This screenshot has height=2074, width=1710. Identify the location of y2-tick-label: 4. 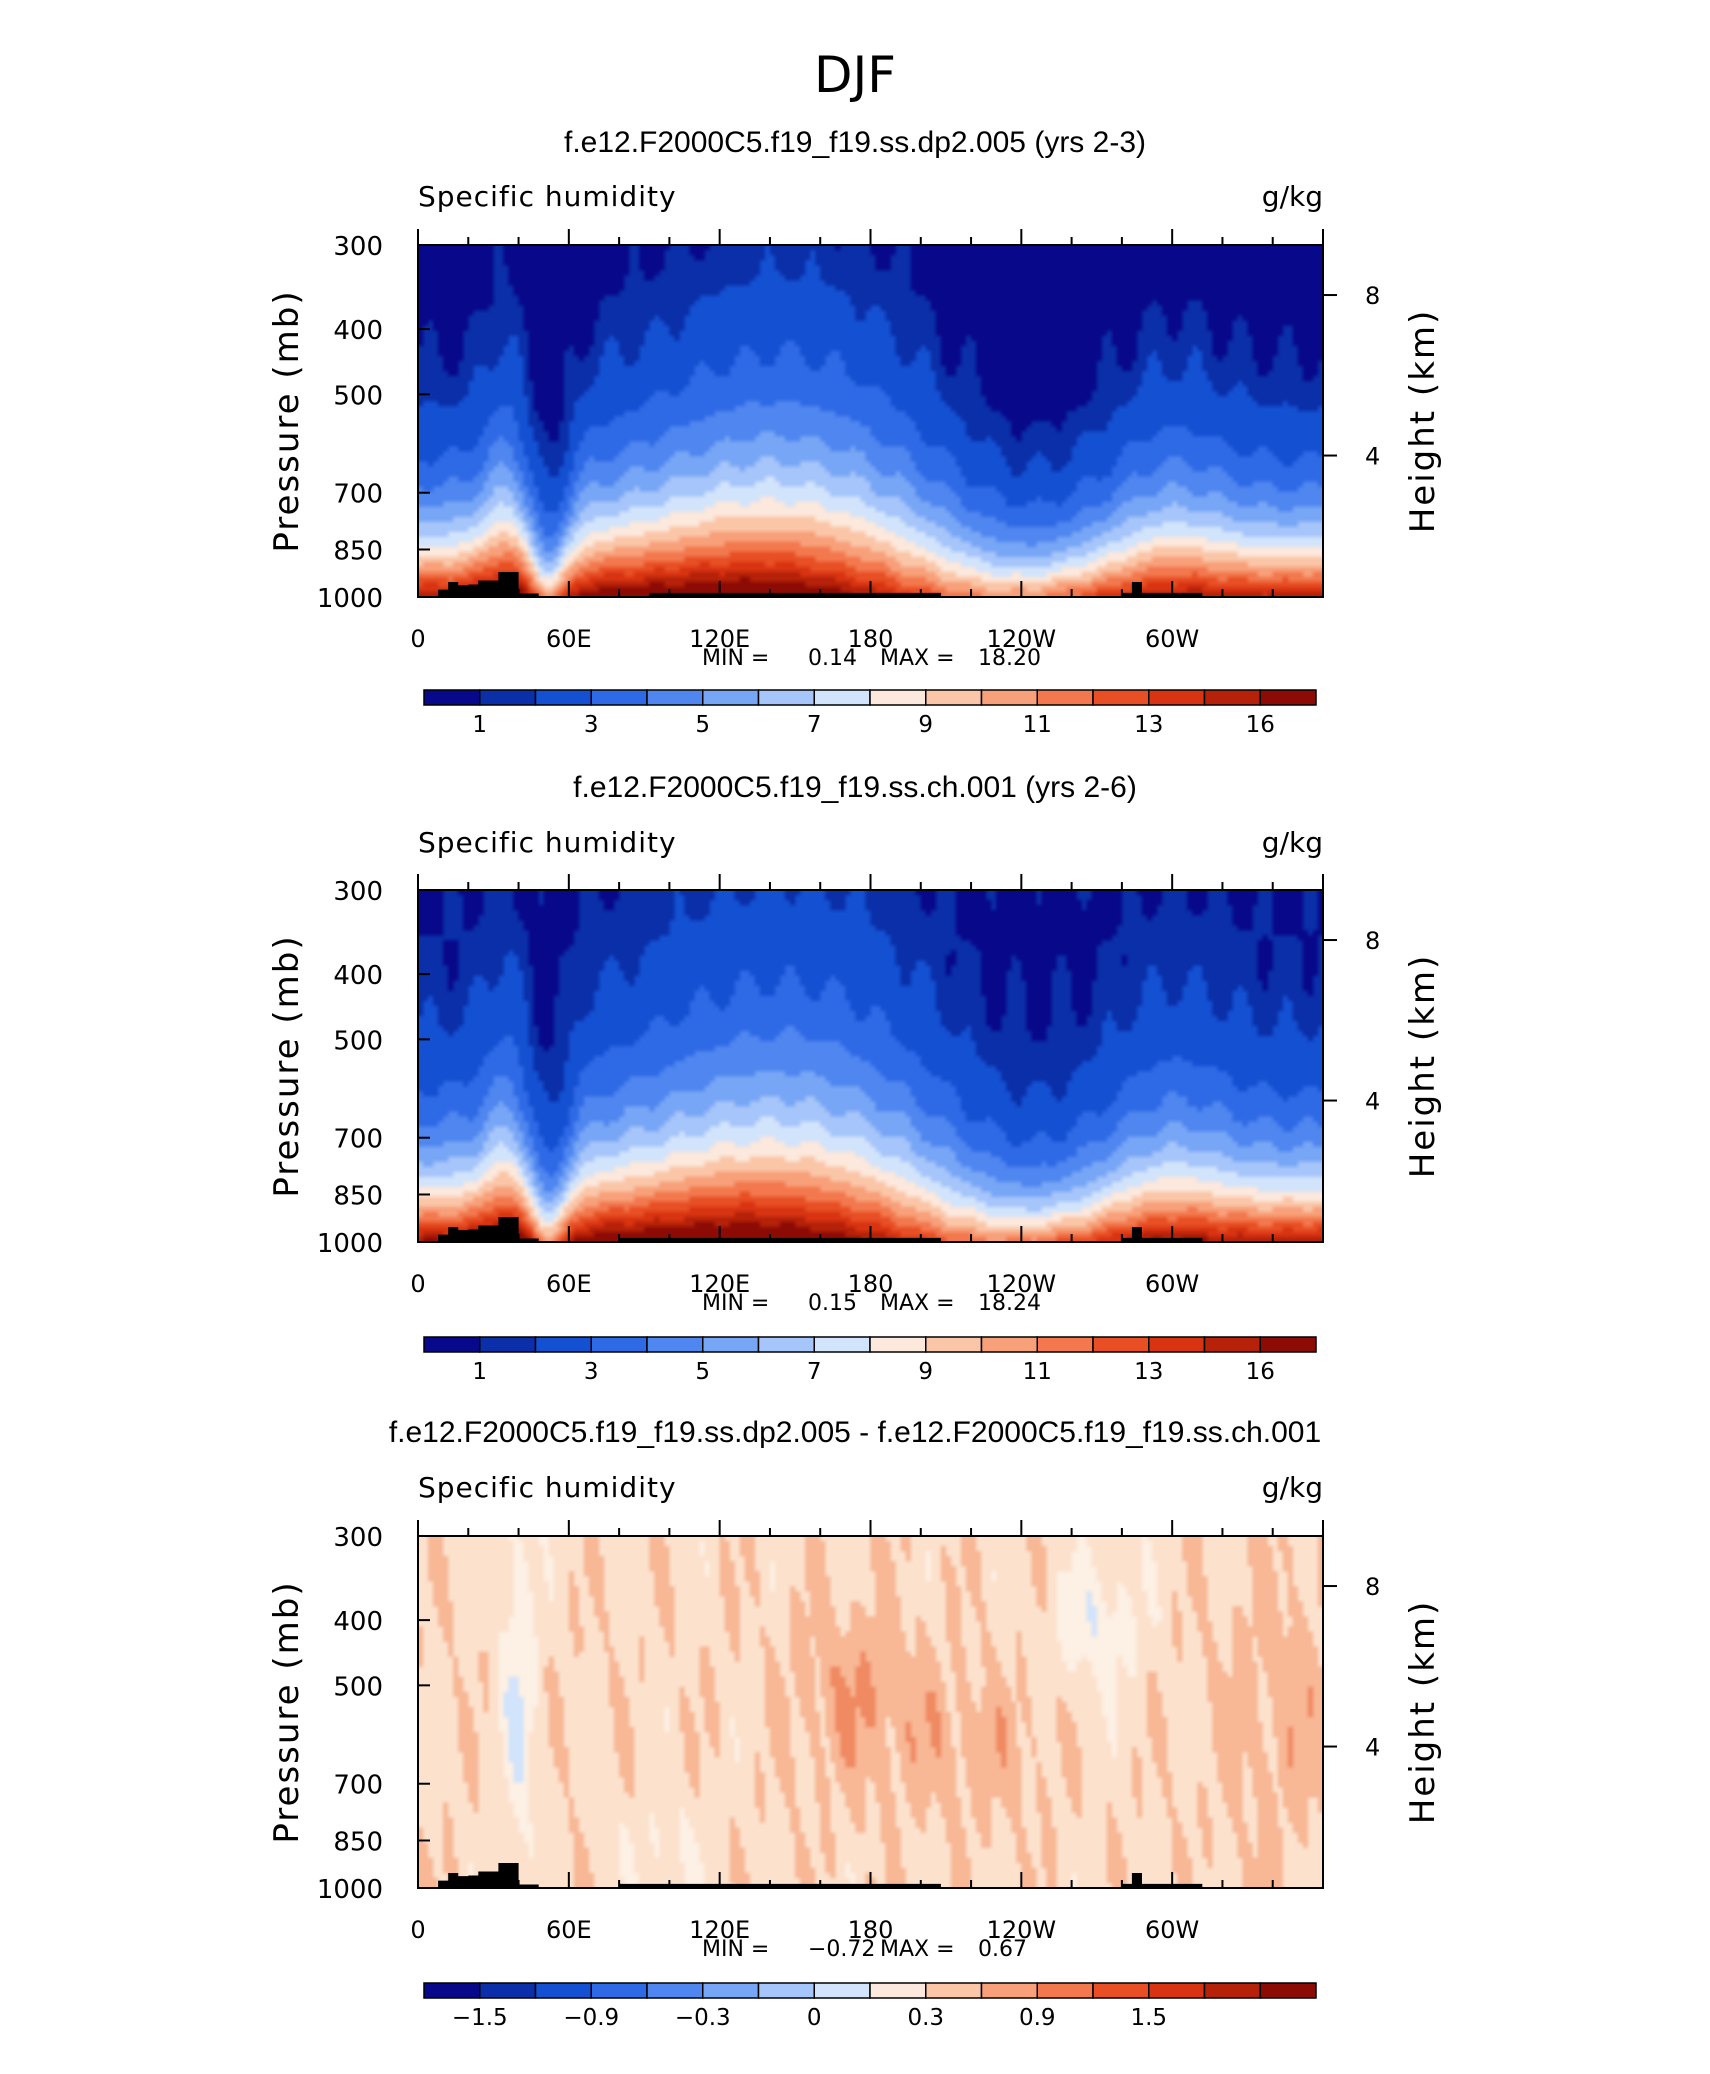
(1372, 457).